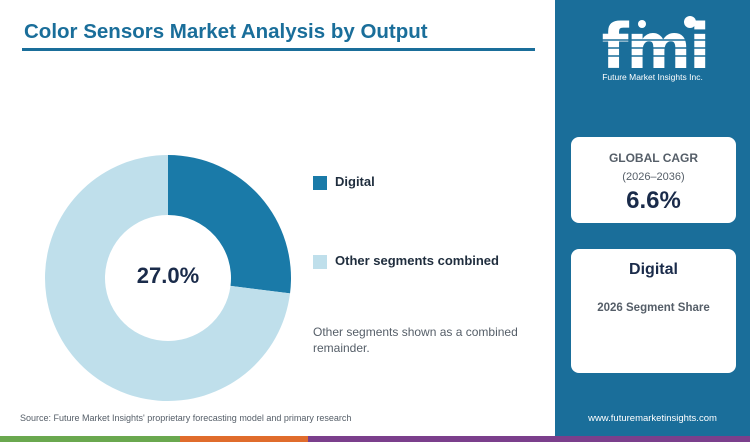  What do you see at coordinates (244, 439) in the screenshot?
I see `footer-bar-orange` at bounding box center [244, 439].